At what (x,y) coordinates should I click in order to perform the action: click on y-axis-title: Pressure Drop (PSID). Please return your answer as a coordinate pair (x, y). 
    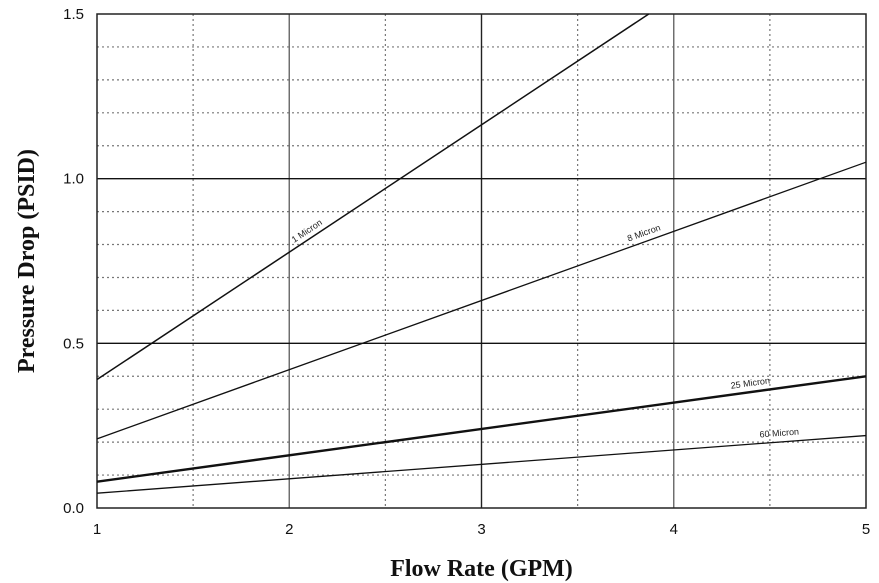
    Looking at the image, I should click on (27, 261).